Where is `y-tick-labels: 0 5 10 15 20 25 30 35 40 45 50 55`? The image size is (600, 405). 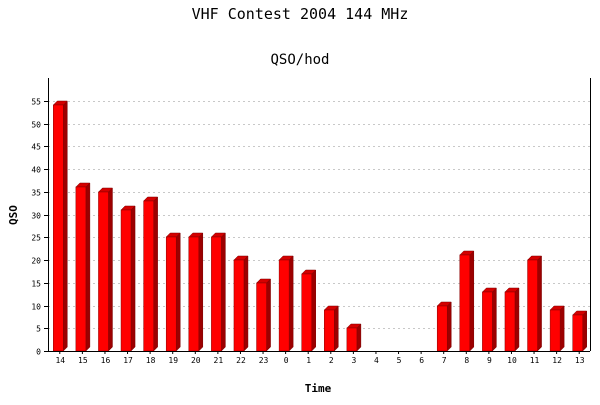 y-tick-labels: 0 5 10 15 20 25 30 35 40 45 50 55 is located at coordinates (36, 227).